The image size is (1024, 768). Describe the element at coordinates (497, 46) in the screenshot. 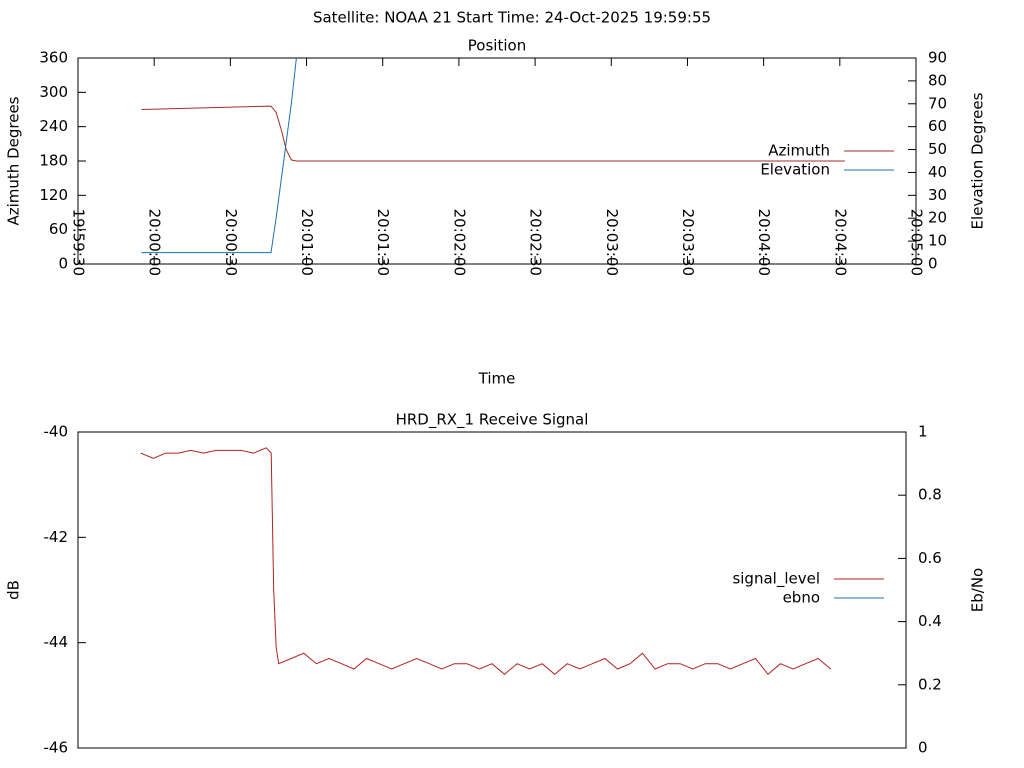

I see `chart-title: Position` at that location.